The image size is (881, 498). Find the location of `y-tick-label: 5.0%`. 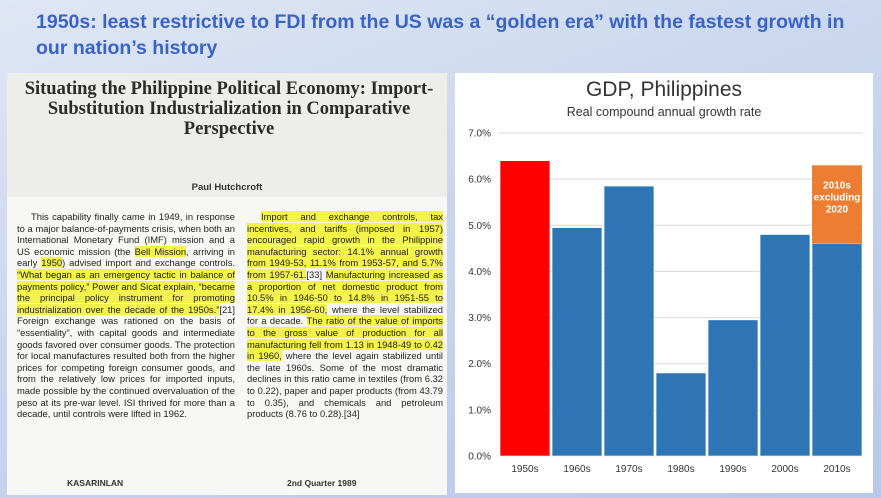

y-tick-label: 5.0% is located at coordinates (479, 226).